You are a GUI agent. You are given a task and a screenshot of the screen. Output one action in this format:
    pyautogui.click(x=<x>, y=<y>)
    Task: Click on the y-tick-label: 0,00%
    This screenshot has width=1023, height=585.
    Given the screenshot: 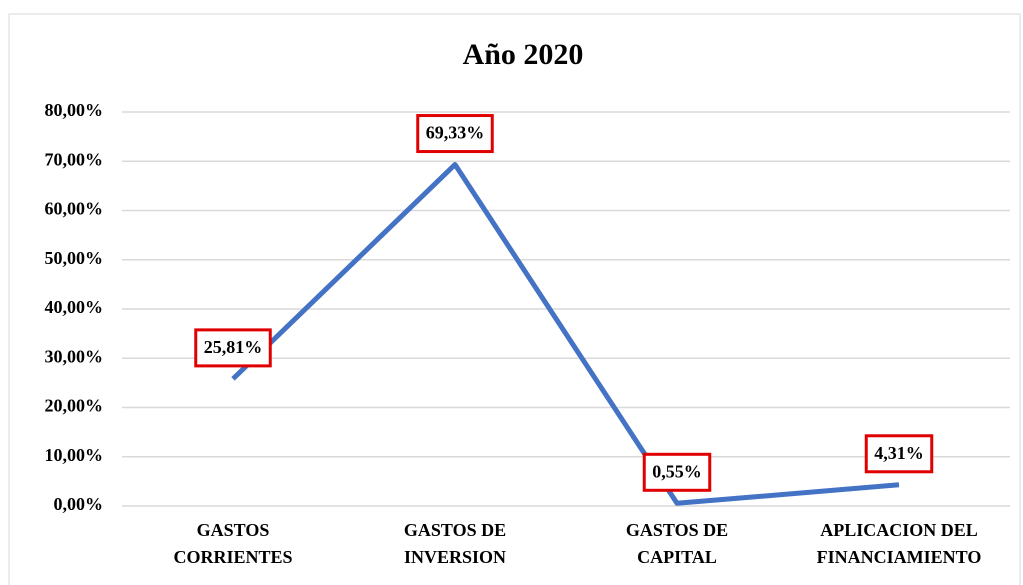 What is the action you would take?
    pyautogui.click(x=79, y=504)
    